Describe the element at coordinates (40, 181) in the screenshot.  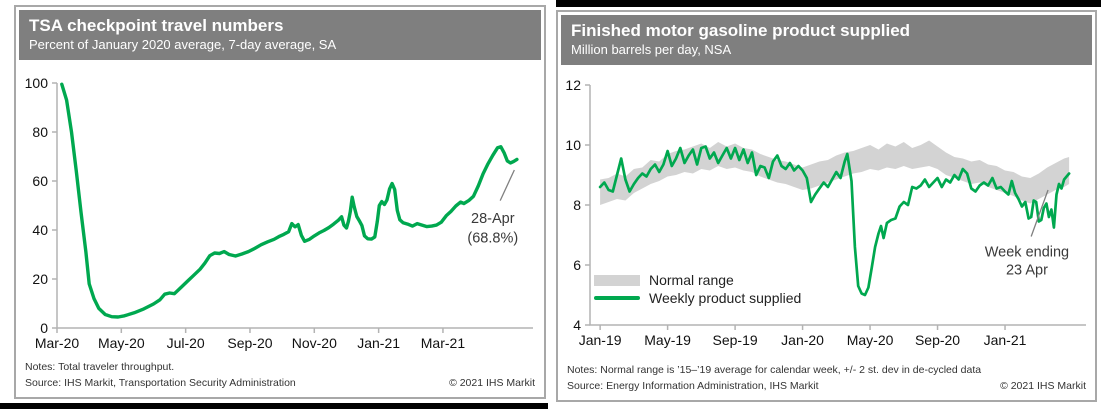
I see `svg-text: 60` at that location.